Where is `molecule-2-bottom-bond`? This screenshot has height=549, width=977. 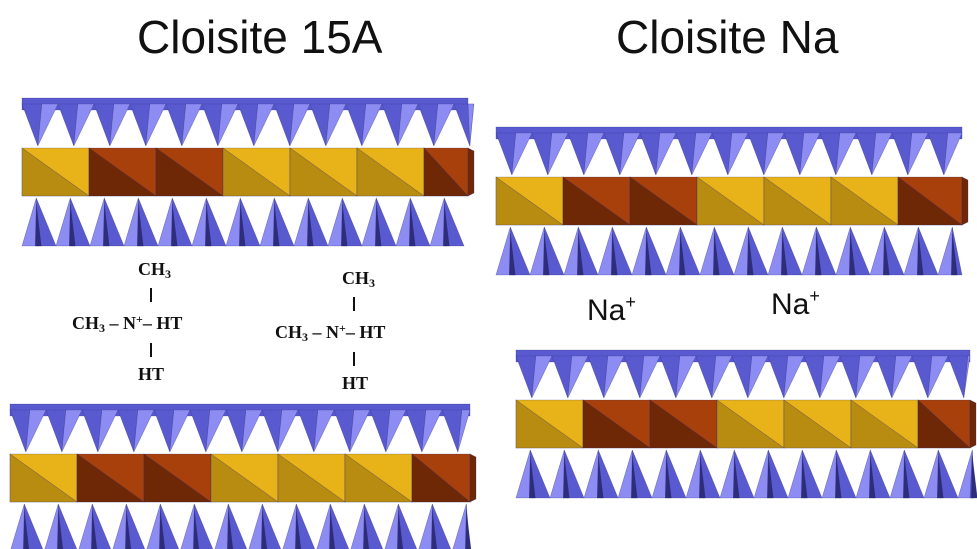 molecule-2-bottom-bond is located at coordinates (354, 359).